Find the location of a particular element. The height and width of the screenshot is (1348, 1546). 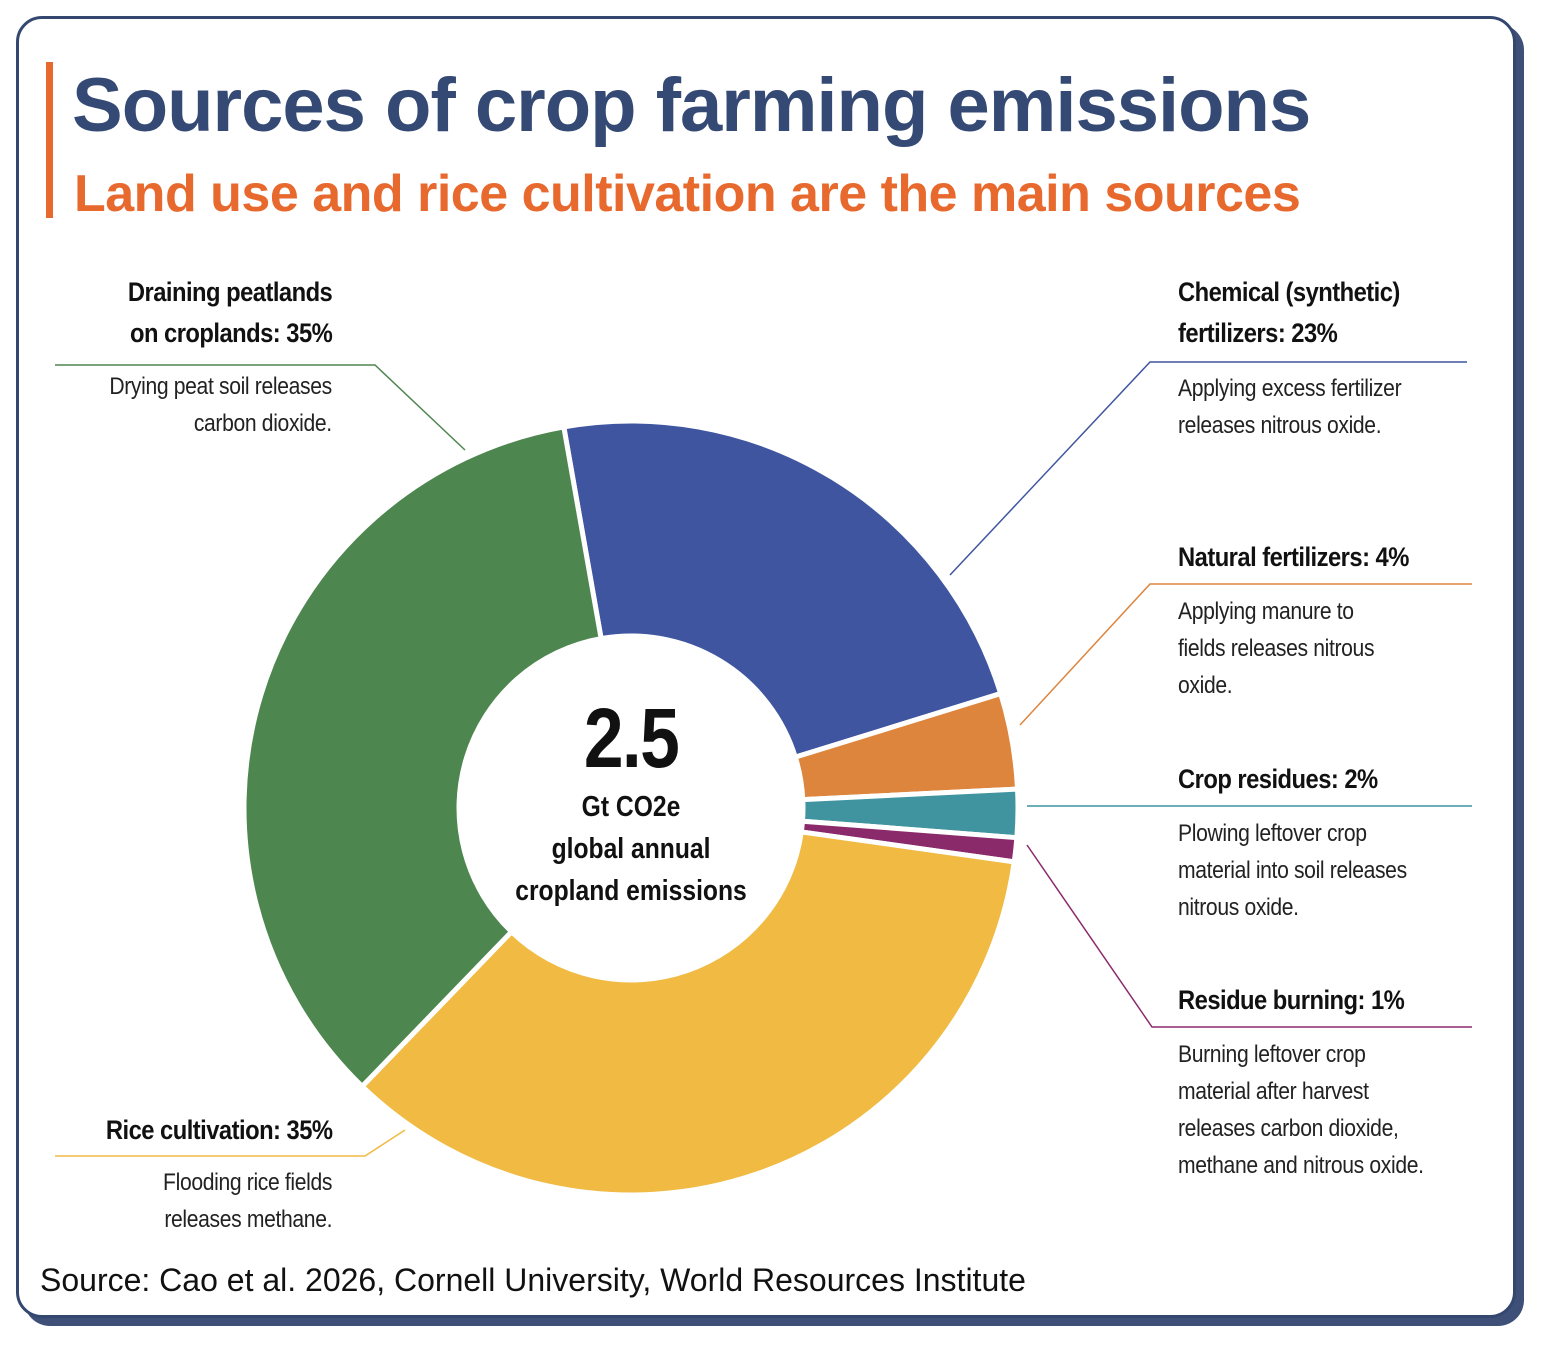

donut-slice-rice-cultivation is located at coordinates (688, 1013).